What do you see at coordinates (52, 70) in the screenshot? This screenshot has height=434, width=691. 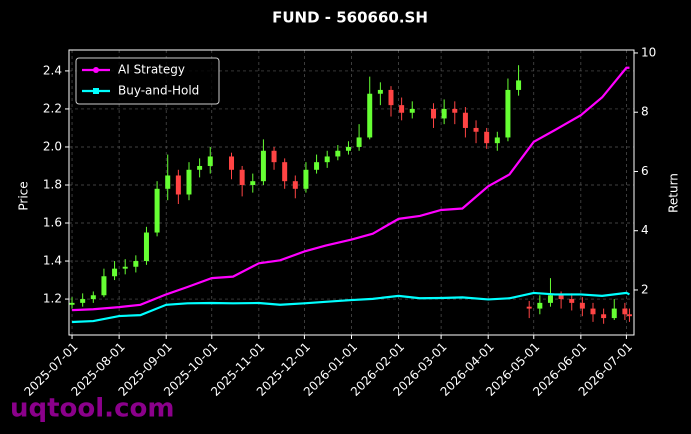 I see `y-tick-label: 2.4` at bounding box center [52, 70].